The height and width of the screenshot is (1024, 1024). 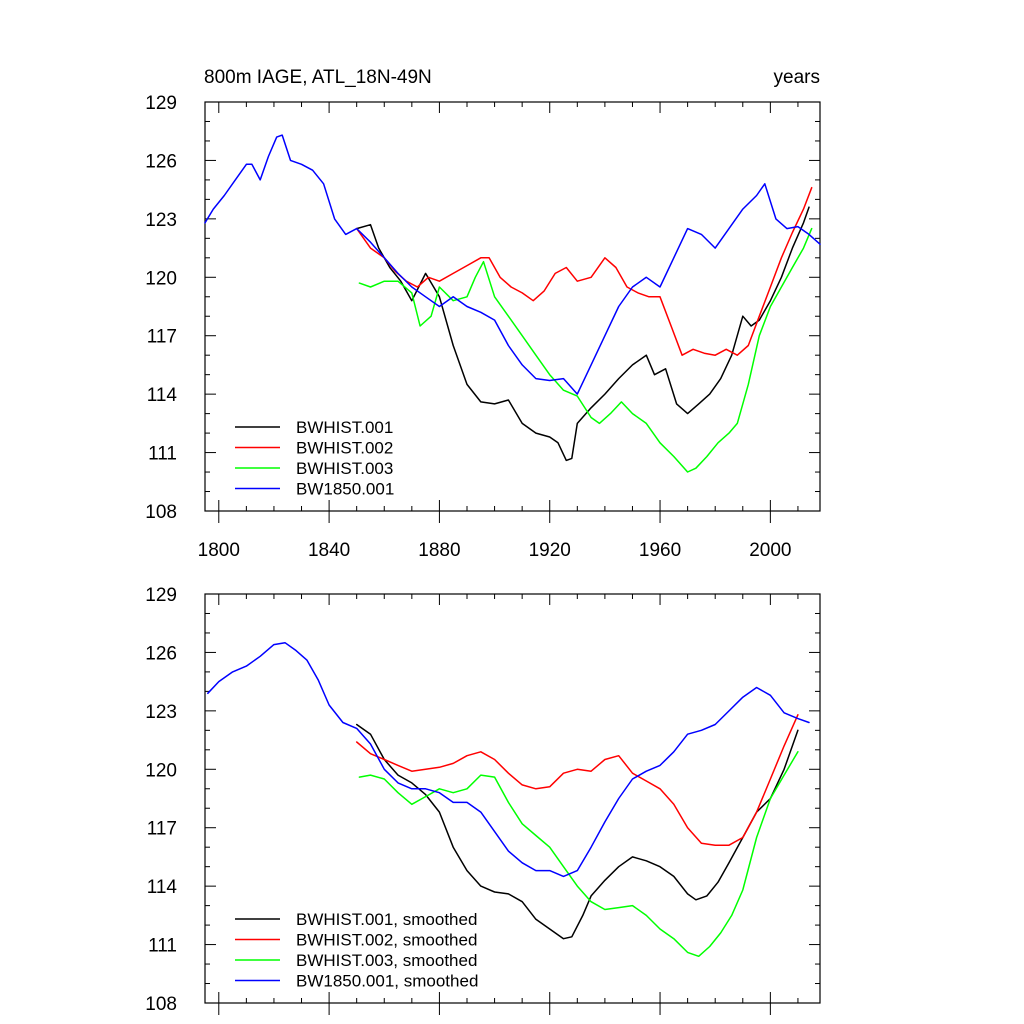 I want to click on legend-label: BWHIST.002, so click(x=344, y=448).